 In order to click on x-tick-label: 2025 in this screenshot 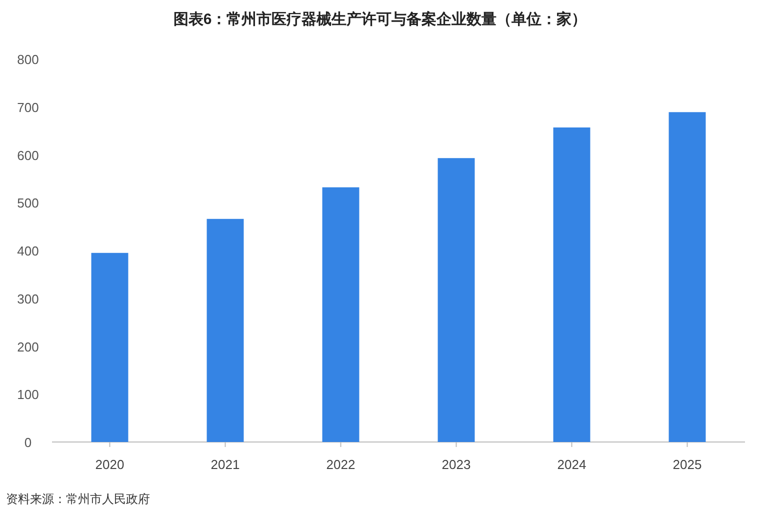, I will do `click(687, 464)`.